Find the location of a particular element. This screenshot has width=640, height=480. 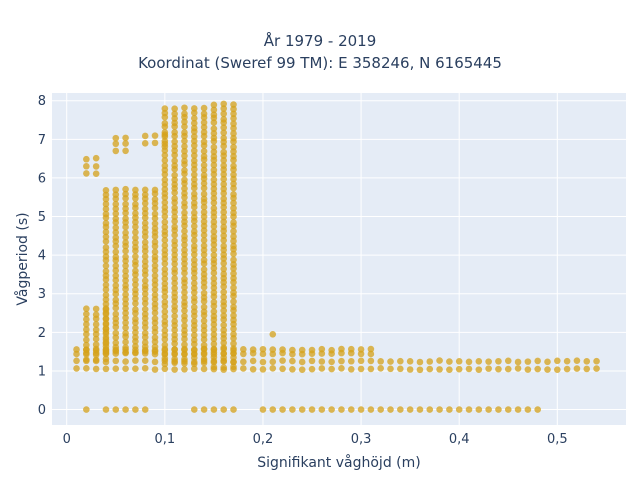

y-tick-label: 1 is located at coordinates (42, 371).